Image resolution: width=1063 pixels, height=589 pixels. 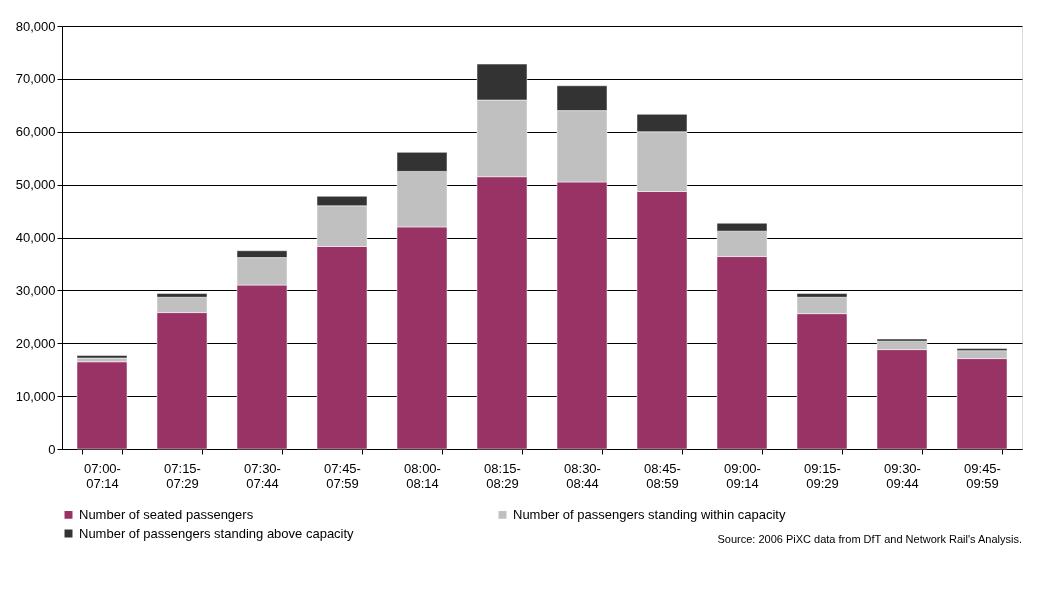 What do you see at coordinates (502, 475) in the screenshot?
I see `x-tick-label: 08:15-08:29` at bounding box center [502, 475].